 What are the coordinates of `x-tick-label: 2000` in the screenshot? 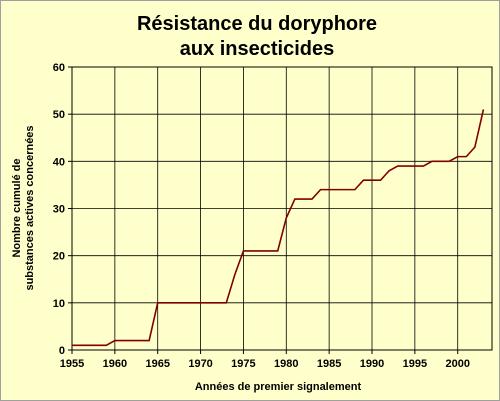 It's located at (457, 364).